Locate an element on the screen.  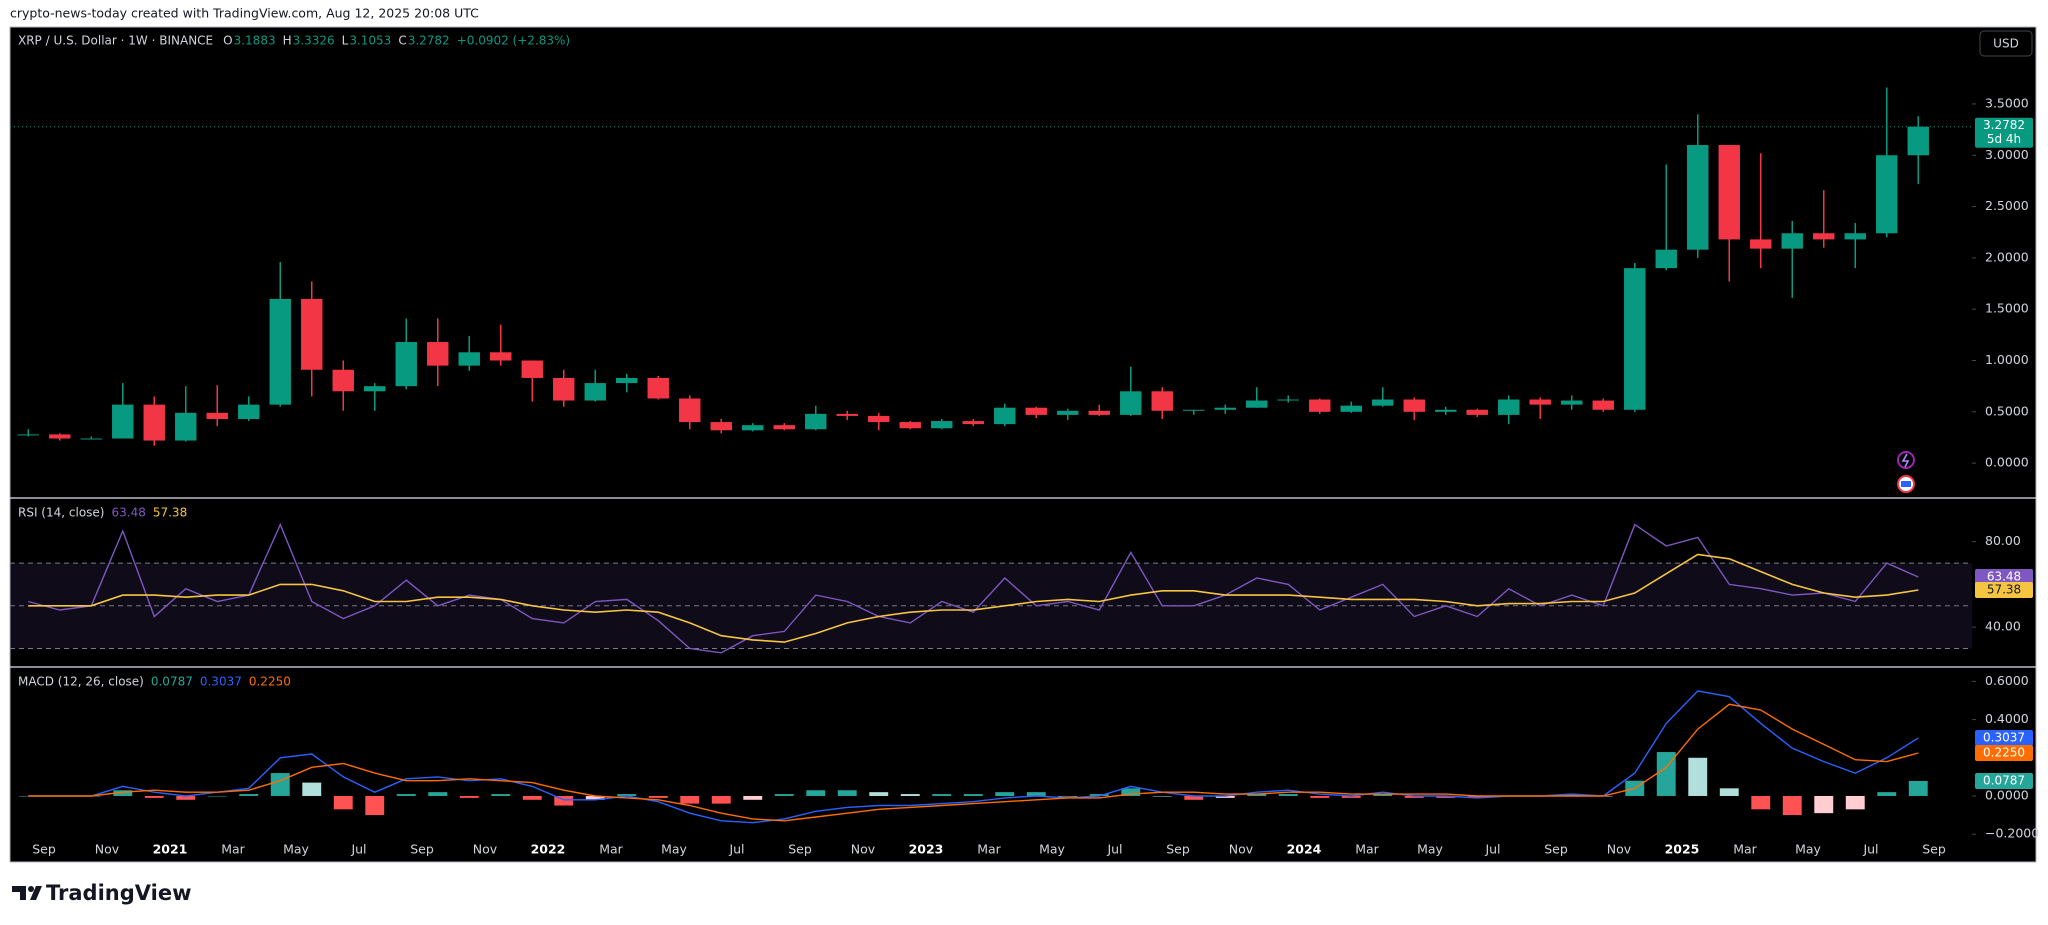
x-tick-label: Sep is located at coordinates (1934, 849).